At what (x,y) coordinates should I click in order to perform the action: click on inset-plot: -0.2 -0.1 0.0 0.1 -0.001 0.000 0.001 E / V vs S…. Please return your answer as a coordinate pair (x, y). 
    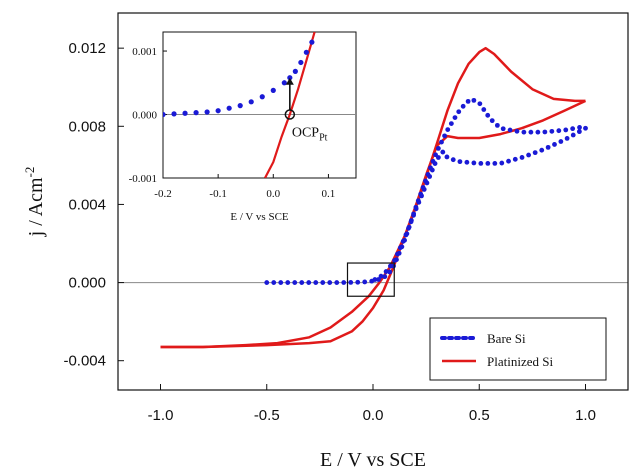
    Looking at the image, I should click on (243, 127).